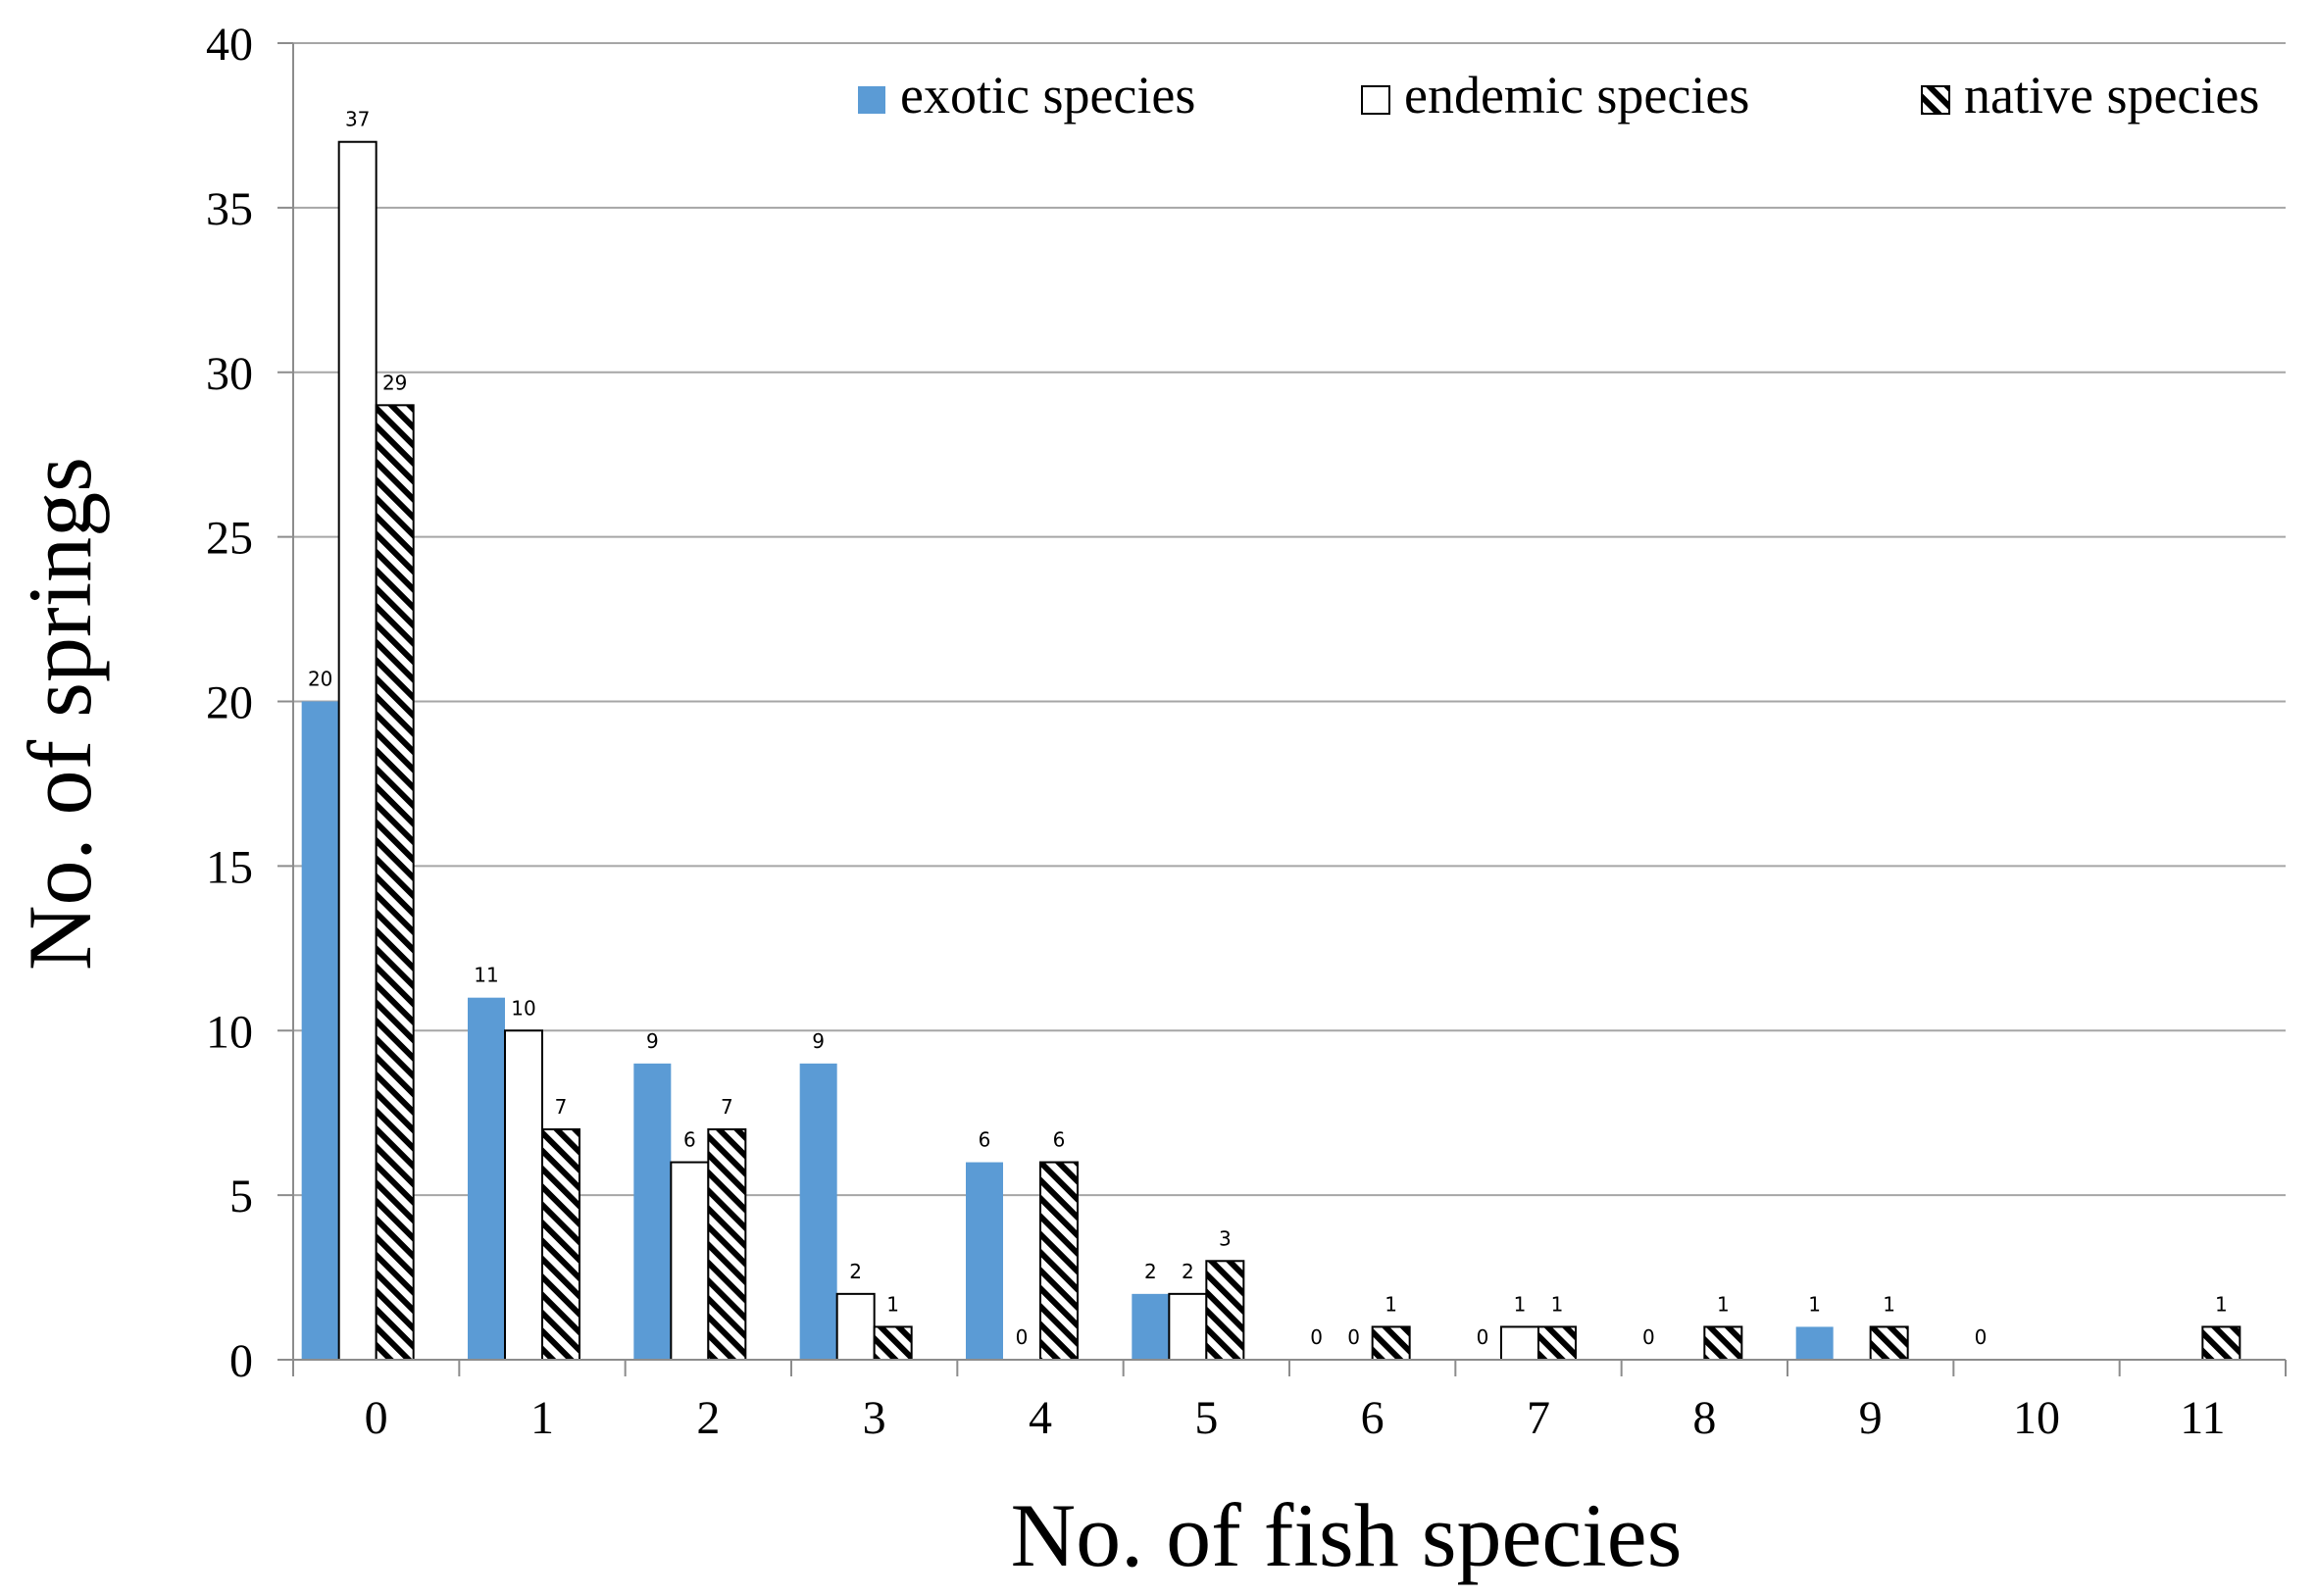 Image resolution: width=2316 pixels, height=1596 pixels. What do you see at coordinates (229, 539) in the screenshot?
I see `y-tick-label: 25` at bounding box center [229, 539].